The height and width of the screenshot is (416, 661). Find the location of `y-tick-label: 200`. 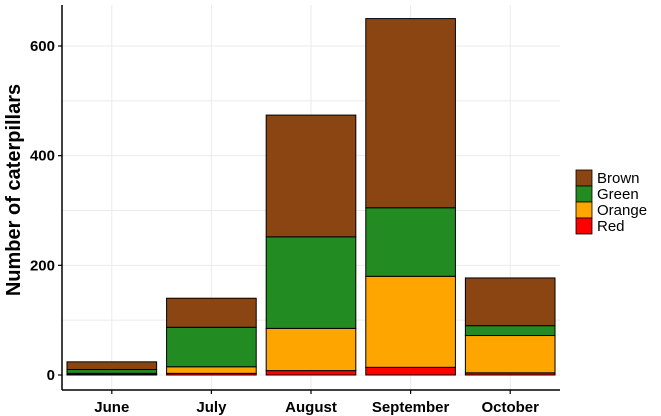

y-tick-label: 200 is located at coordinates (42, 265).